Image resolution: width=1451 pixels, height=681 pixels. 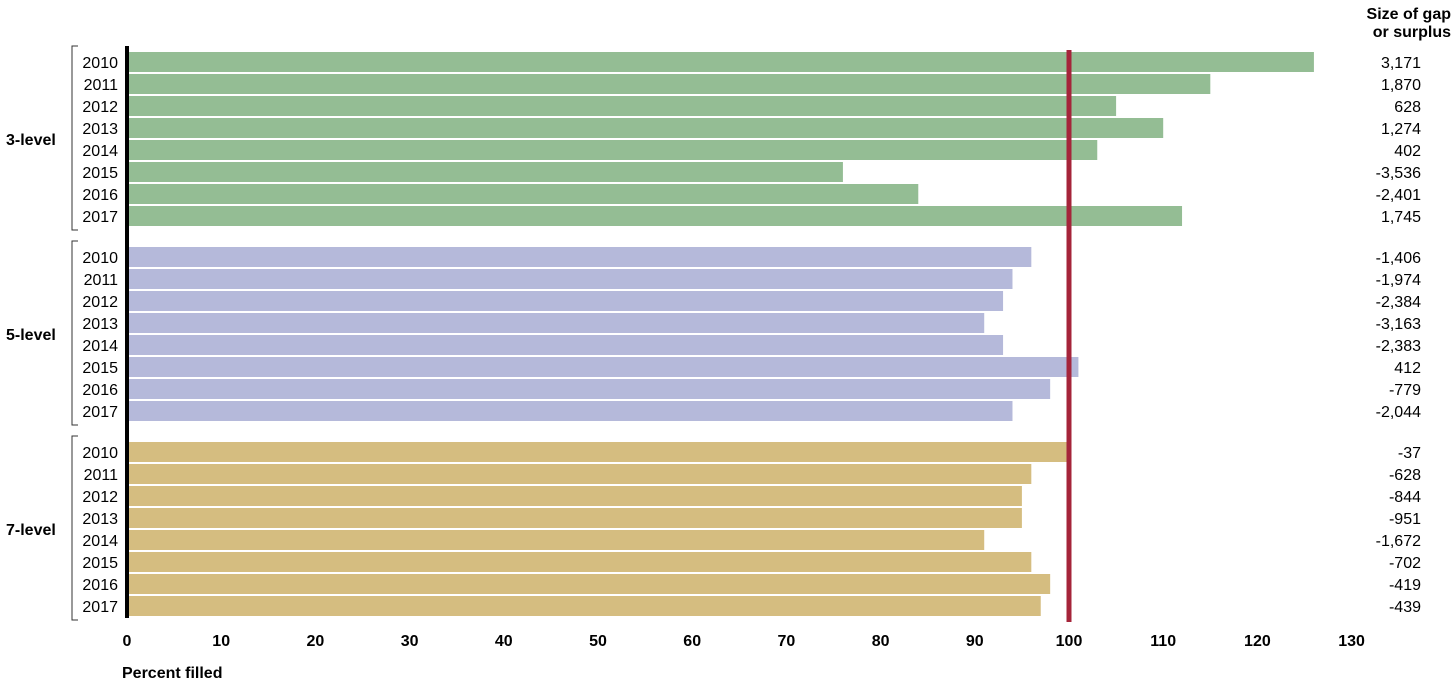 What do you see at coordinates (1405, 519) in the screenshot?
I see `gap-value: -951` at bounding box center [1405, 519].